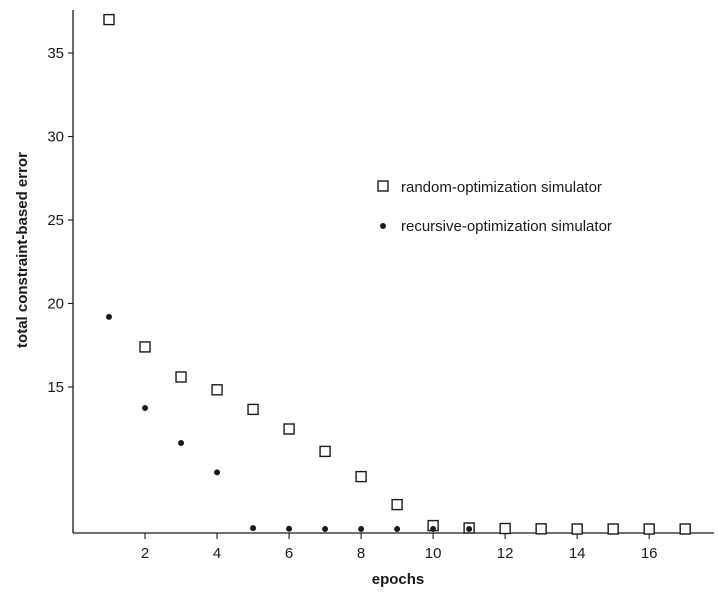 The width and height of the screenshot is (718, 594). Describe the element at coordinates (217, 553) in the screenshot. I see `x-tick-label: 4` at that location.